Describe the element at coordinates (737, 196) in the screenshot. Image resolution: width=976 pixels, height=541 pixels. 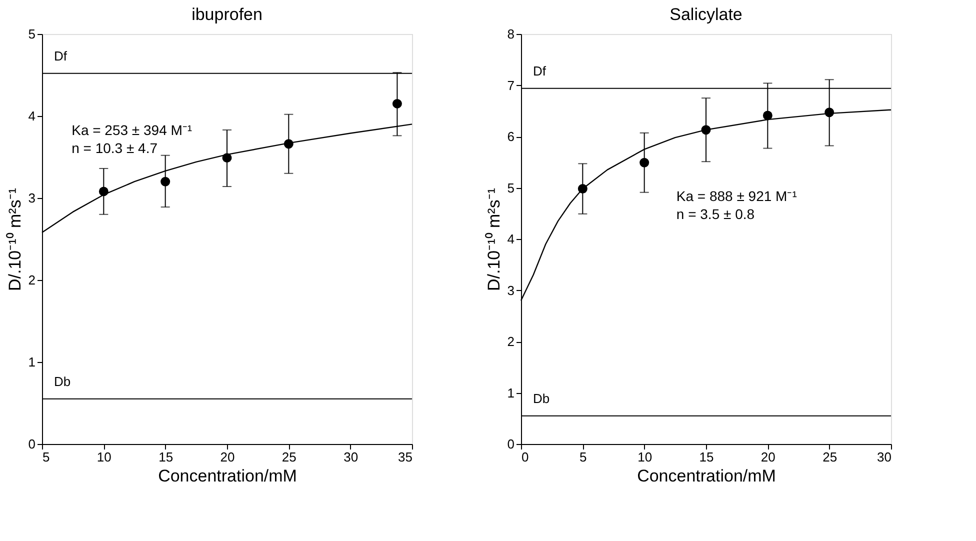
I see `annotation: Ka = 888 ± 921 M⁻¹` at that location.